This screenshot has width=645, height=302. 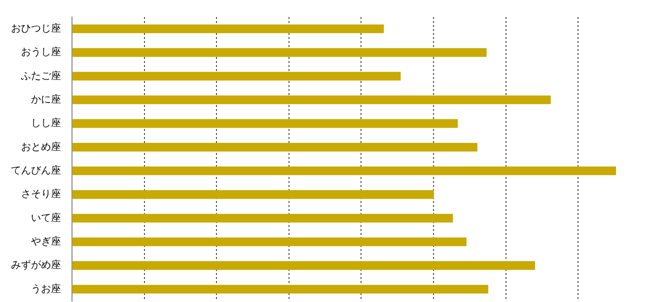 I want to click on y-tick-label: やぎ座, so click(x=46, y=241).